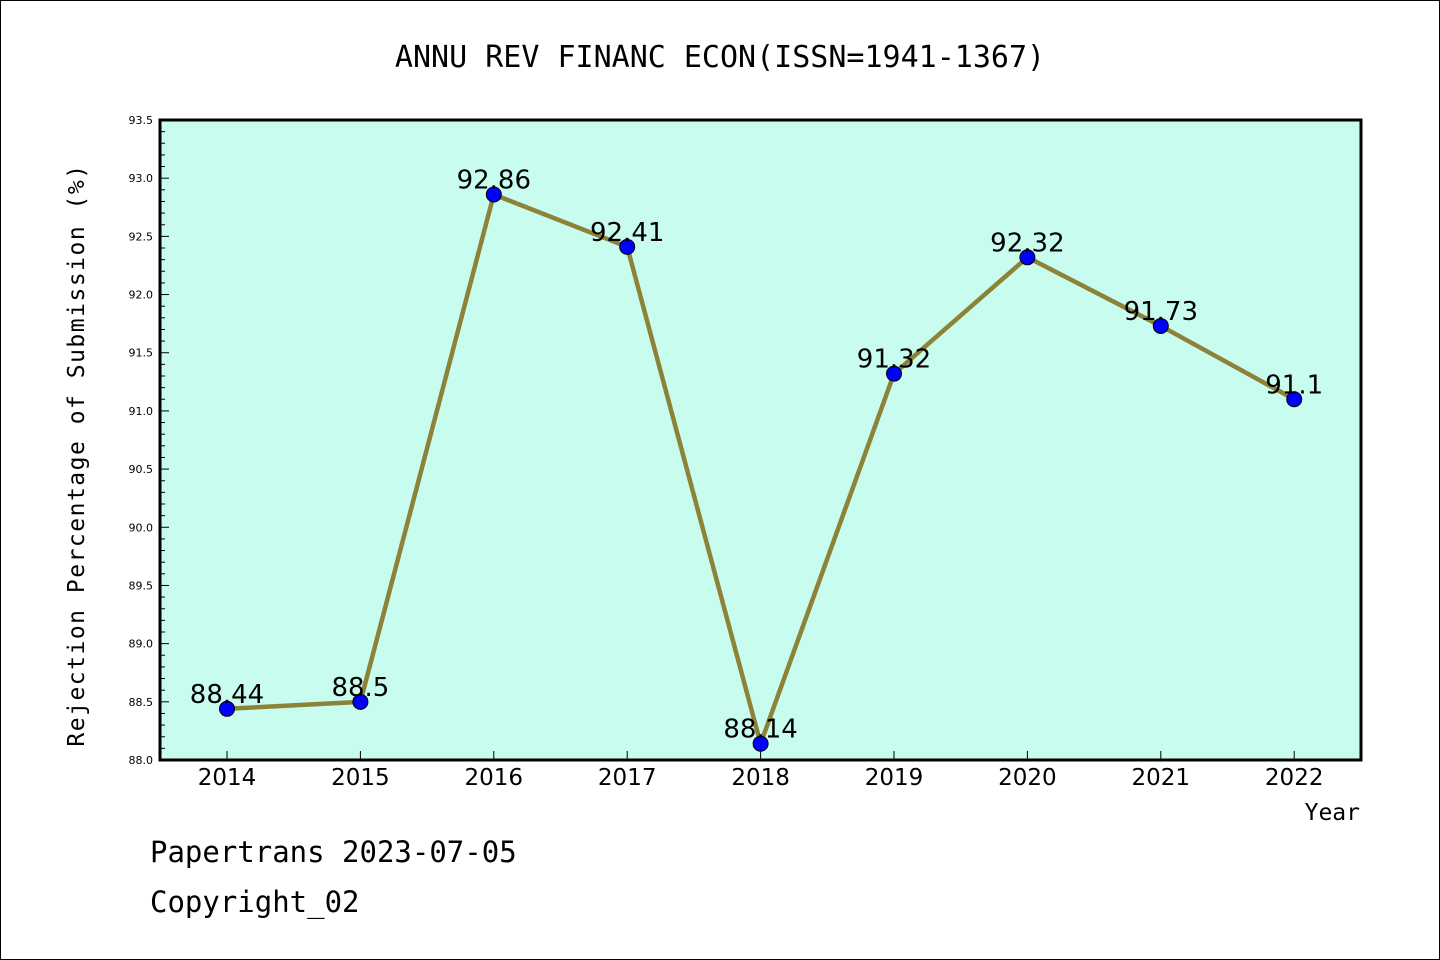 Image resolution: width=1440 pixels, height=960 pixels. What do you see at coordinates (494, 778) in the screenshot?
I see `x-tick-label: 2016` at bounding box center [494, 778].